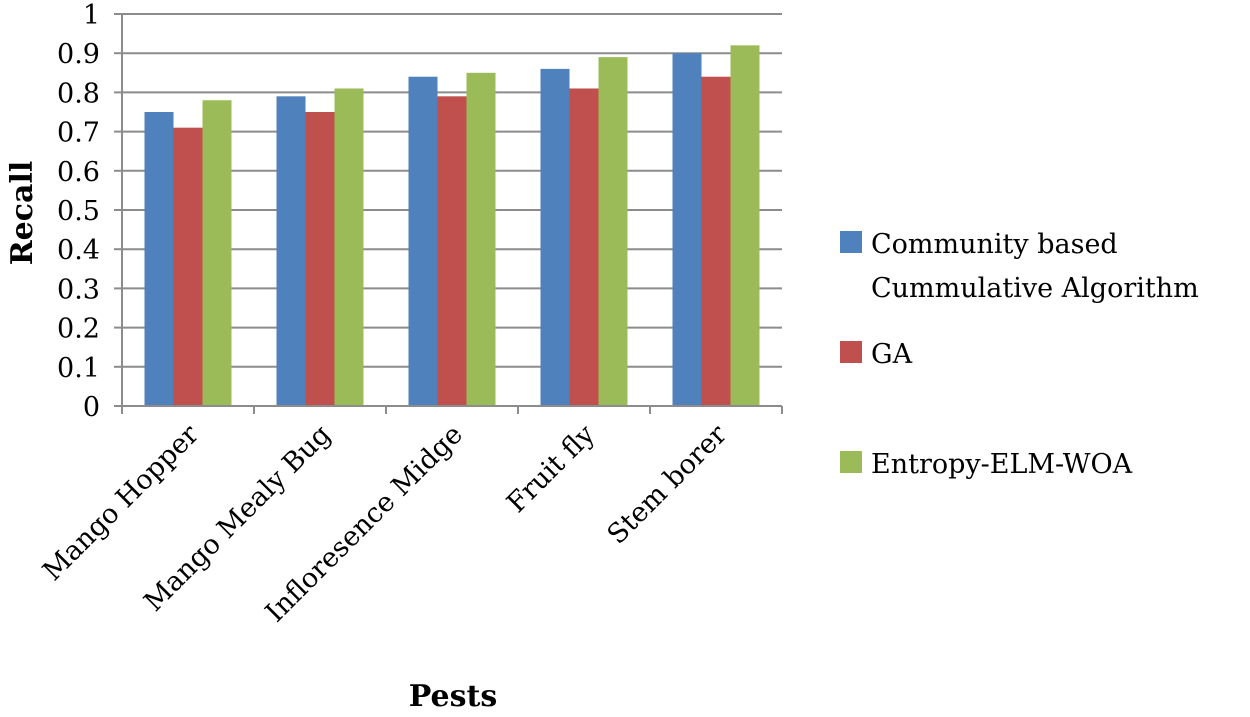  I want to click on bar-ga-fruit-fly, so click(584, 247).